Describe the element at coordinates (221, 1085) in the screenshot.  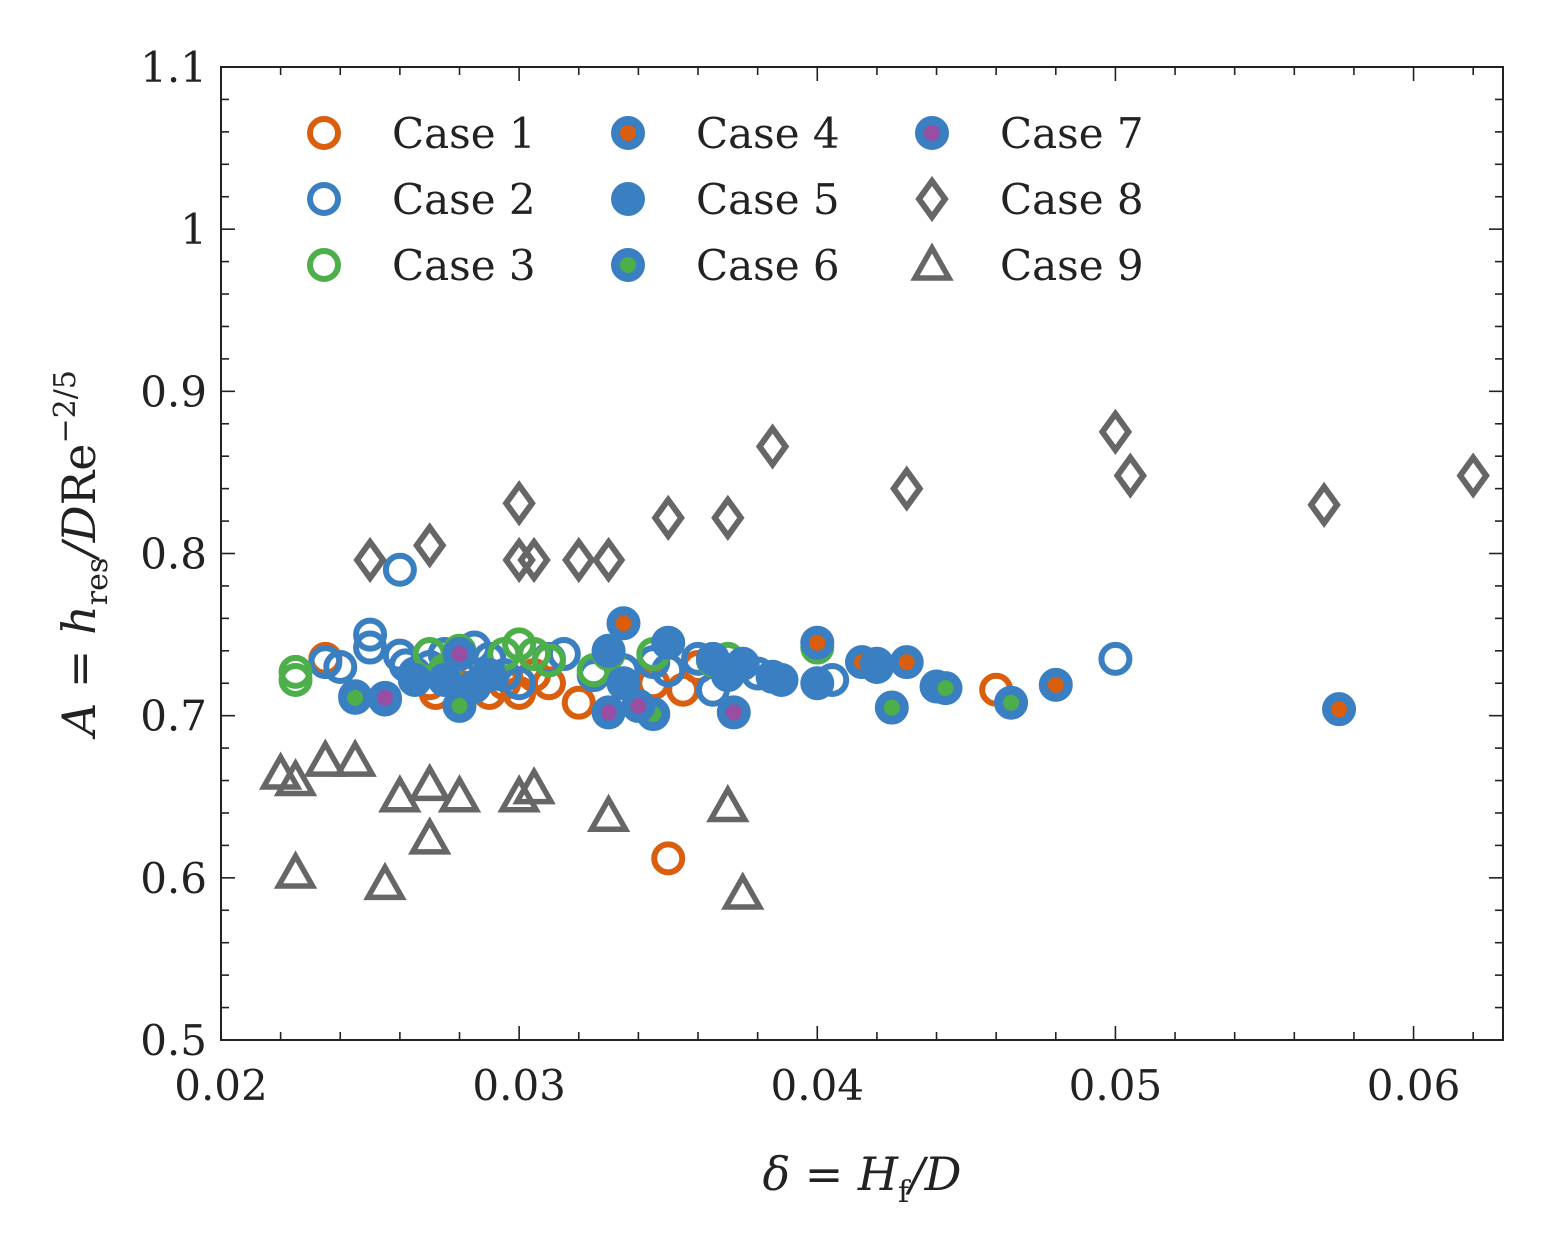
I see `x-tick-label: 0.02` at that location.